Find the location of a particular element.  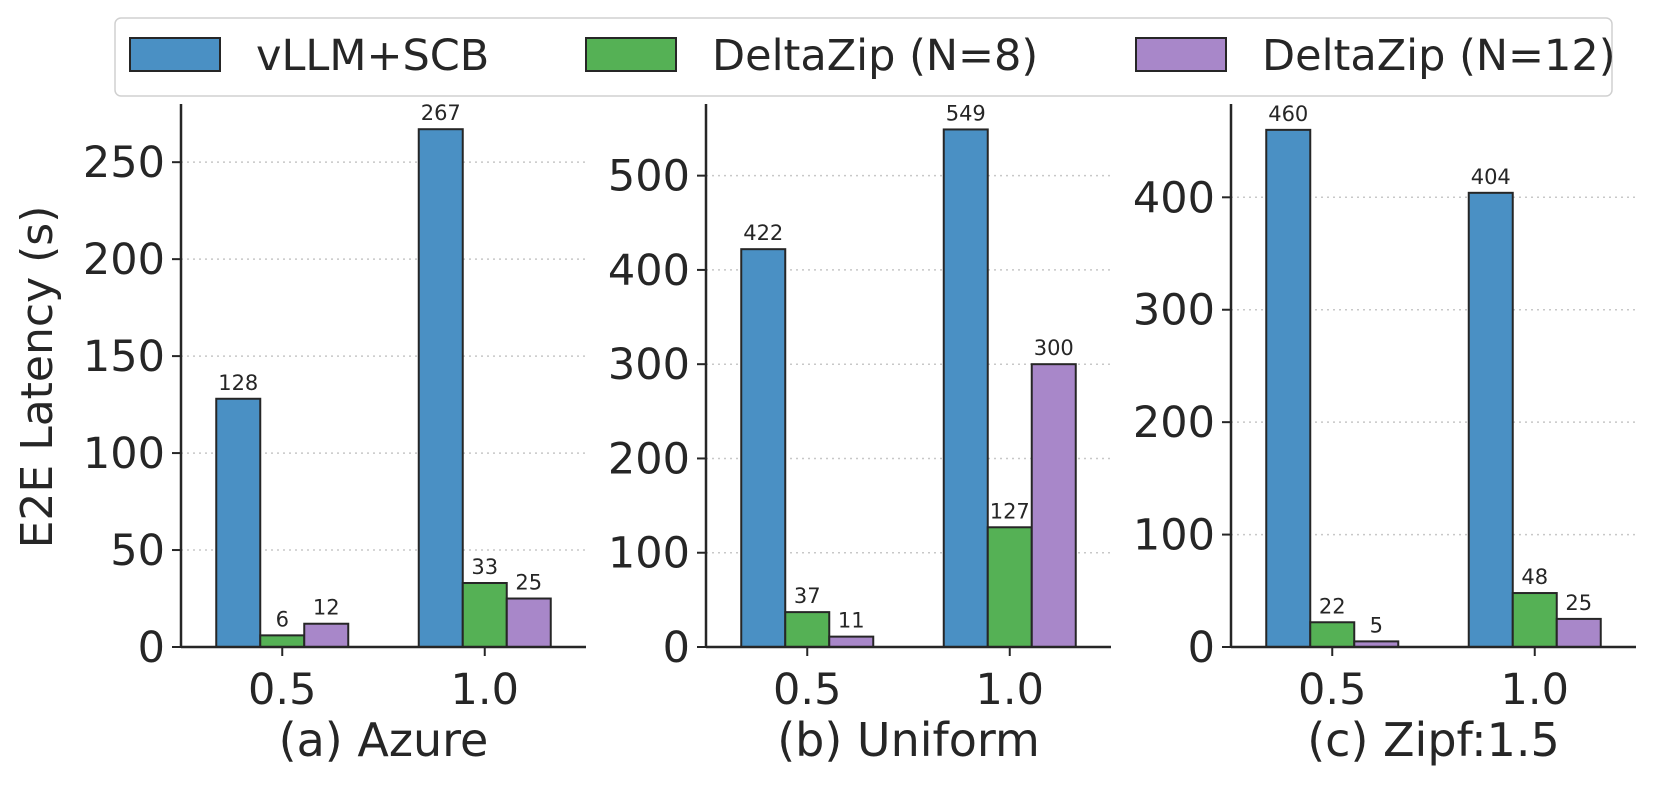

panel-title: (a) Azure is located at coordinates (384, 740).